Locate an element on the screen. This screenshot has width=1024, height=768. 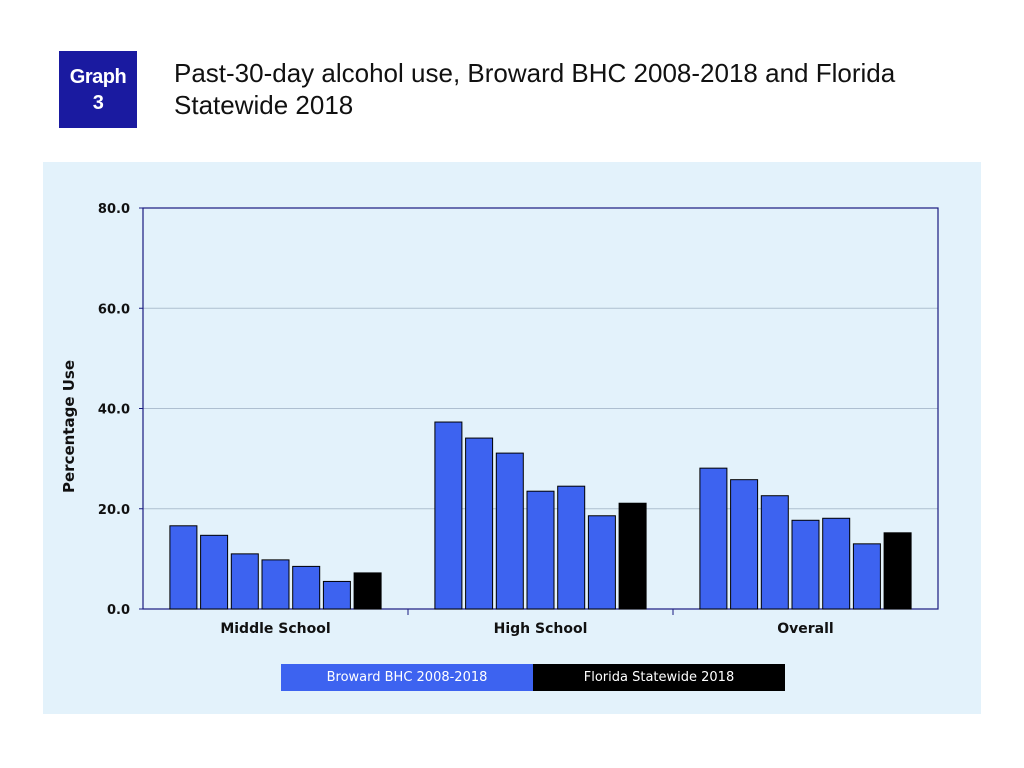
x-category-label: High School is located at coordinates (541, 629).